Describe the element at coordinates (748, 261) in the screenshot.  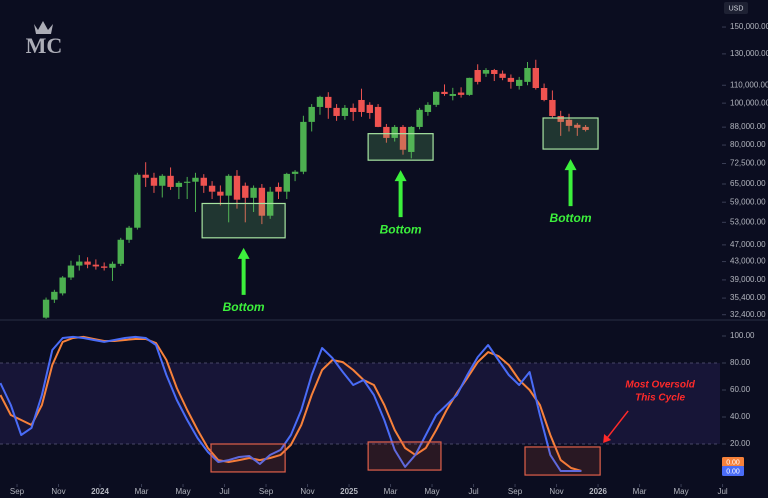
I see `y-tick-label: 43,000.00` at that location.